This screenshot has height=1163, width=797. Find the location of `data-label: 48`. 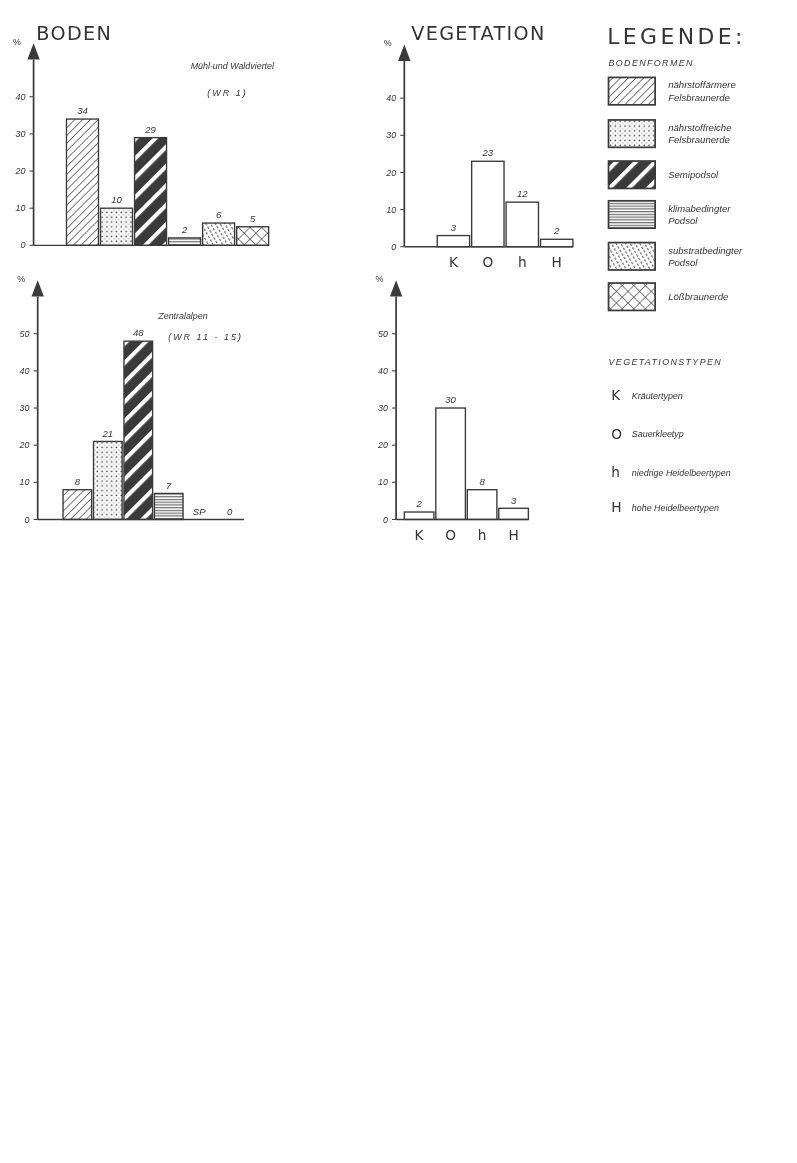

data-label: 48 is located at coordinates (138, 333).